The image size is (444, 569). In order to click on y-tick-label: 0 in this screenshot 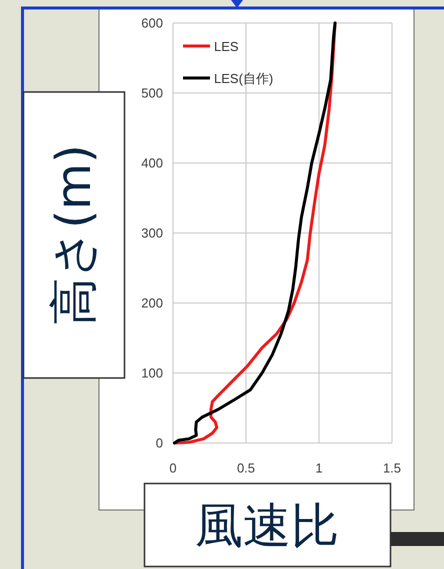, I will do `click(159, 443)`.